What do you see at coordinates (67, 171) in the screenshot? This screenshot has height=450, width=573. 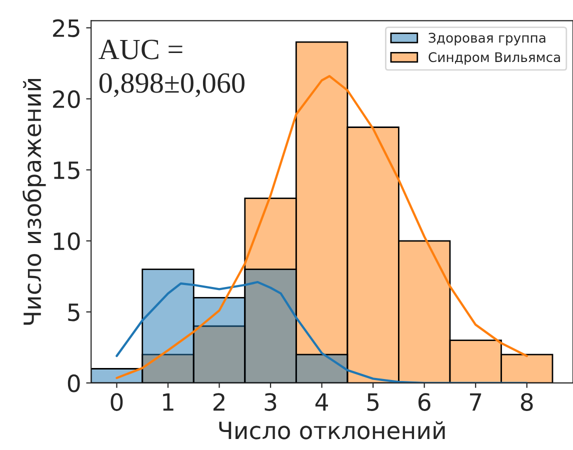 I see `y-tick-label: 15` at bounding box center [67, 171].